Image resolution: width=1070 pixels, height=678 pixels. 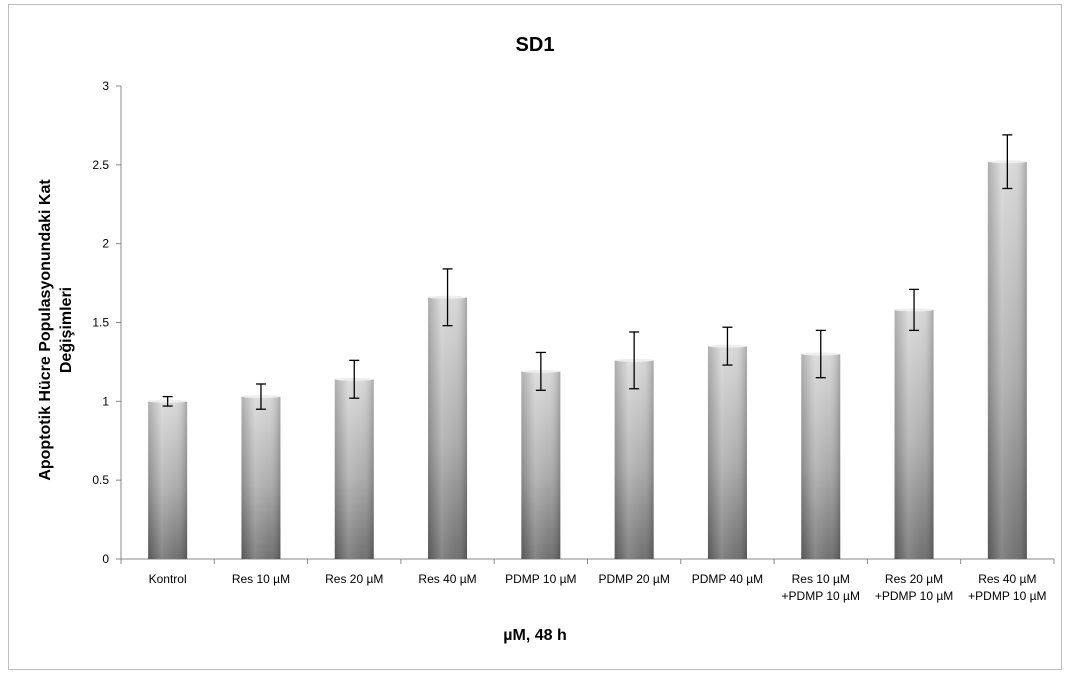 I want to click on y-axis-title-line-2: Değişimleri, so click(x=66, y=330).